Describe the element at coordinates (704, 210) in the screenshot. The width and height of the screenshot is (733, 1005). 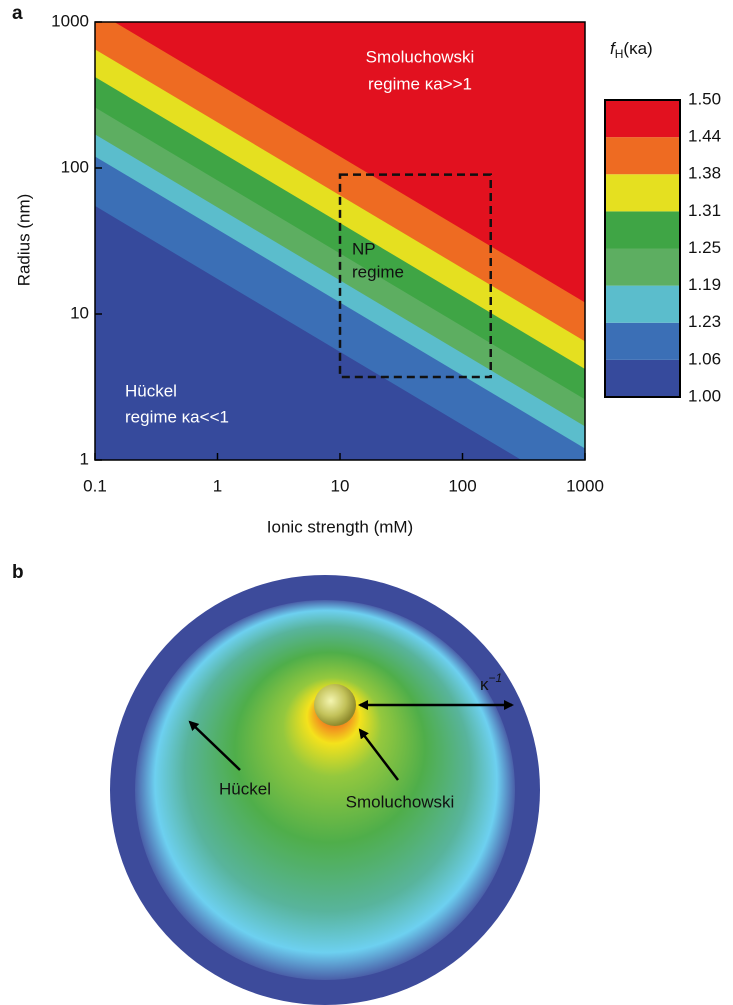
I see `colorbar-label: 1.31` at that location.